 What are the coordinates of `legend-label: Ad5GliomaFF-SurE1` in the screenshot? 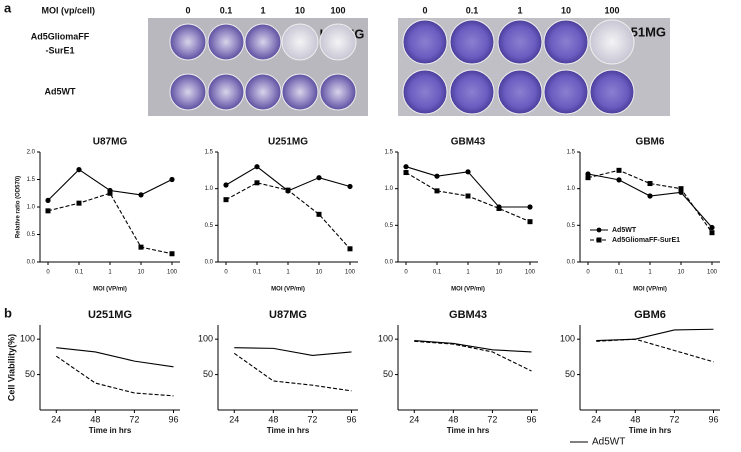 It's located at (646, 240).